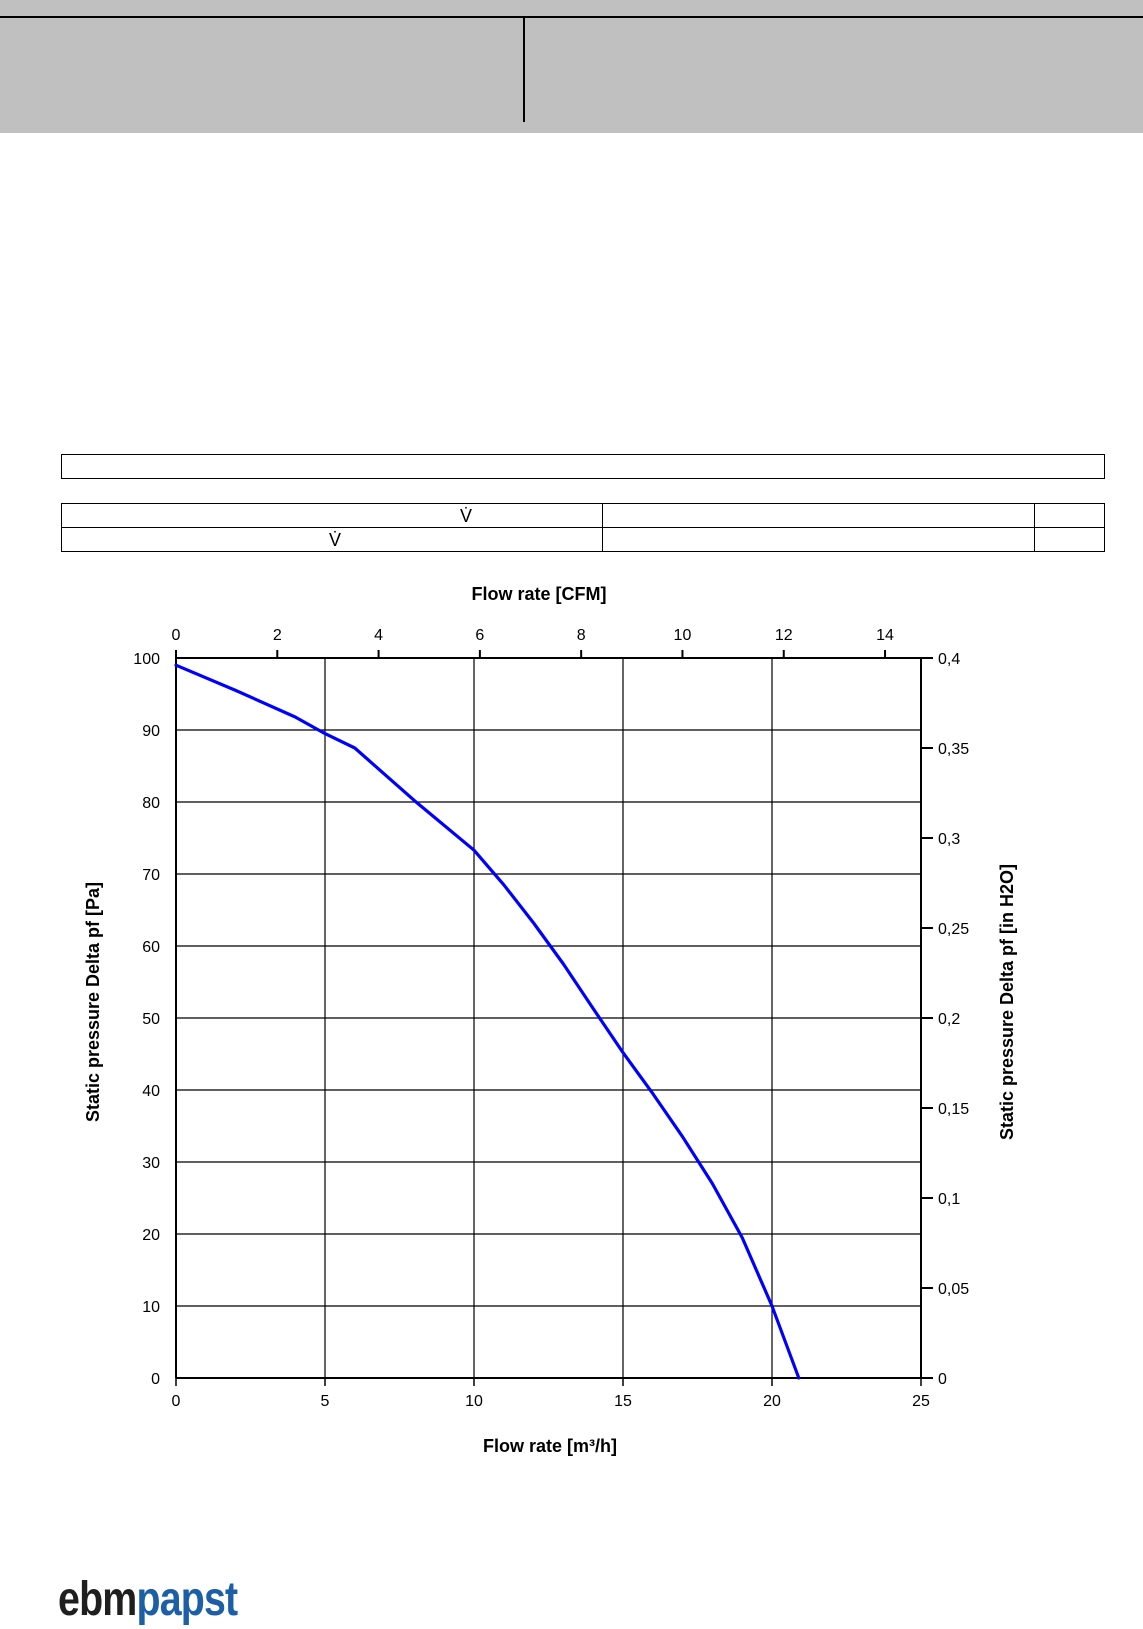 The image size is (1143, 1629). What do you see at coordinates (378, 635) in the screenshot?
I see `x2-tick-label: 4` at bounding box center [378, 635].